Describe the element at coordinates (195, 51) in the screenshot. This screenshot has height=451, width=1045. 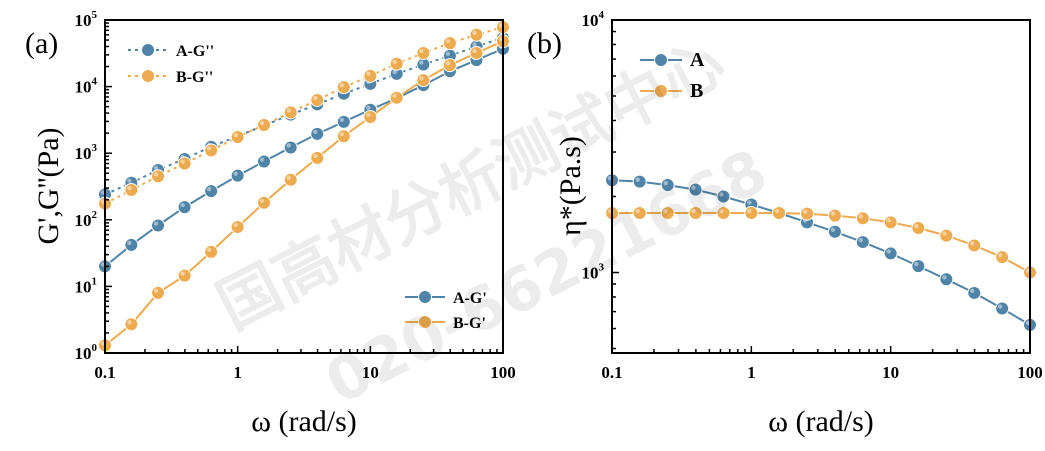
I see `legend-label: A-G''` at that location.